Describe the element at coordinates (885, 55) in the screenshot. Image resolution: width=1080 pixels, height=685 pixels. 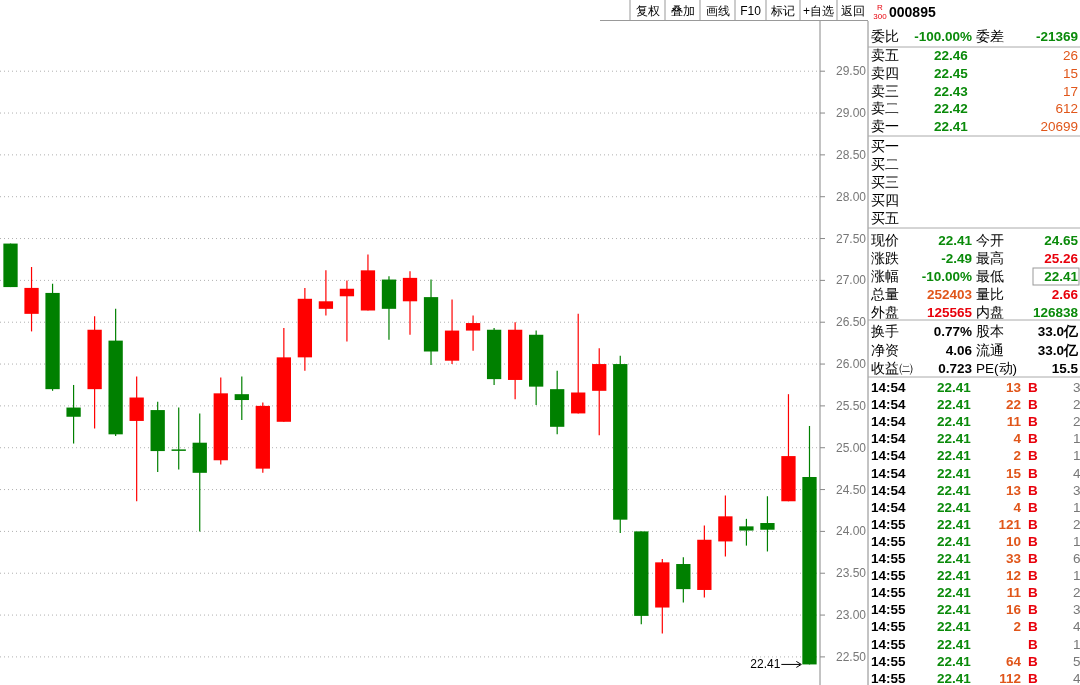
I see `text: 卖五` at that location.